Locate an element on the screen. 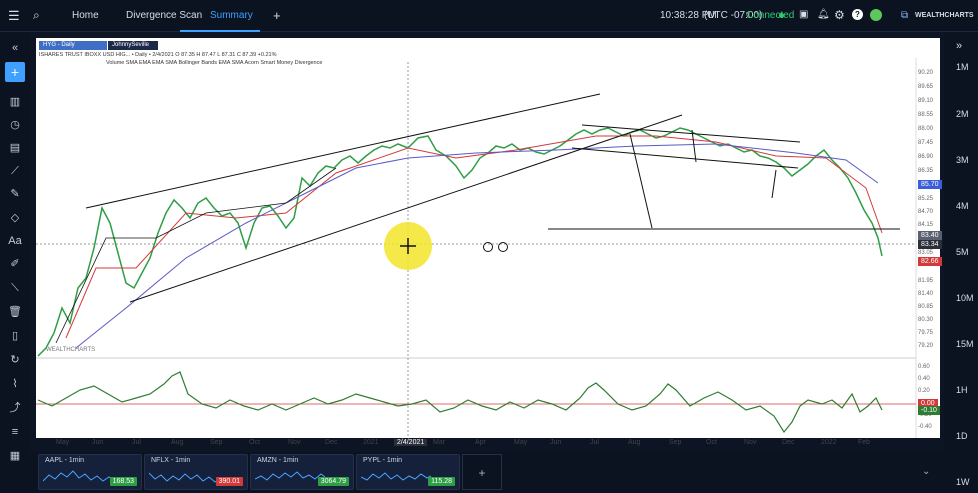 This screenshot has height=493, width=978. save-icon: ▣ is located at coordinates (804, 14).